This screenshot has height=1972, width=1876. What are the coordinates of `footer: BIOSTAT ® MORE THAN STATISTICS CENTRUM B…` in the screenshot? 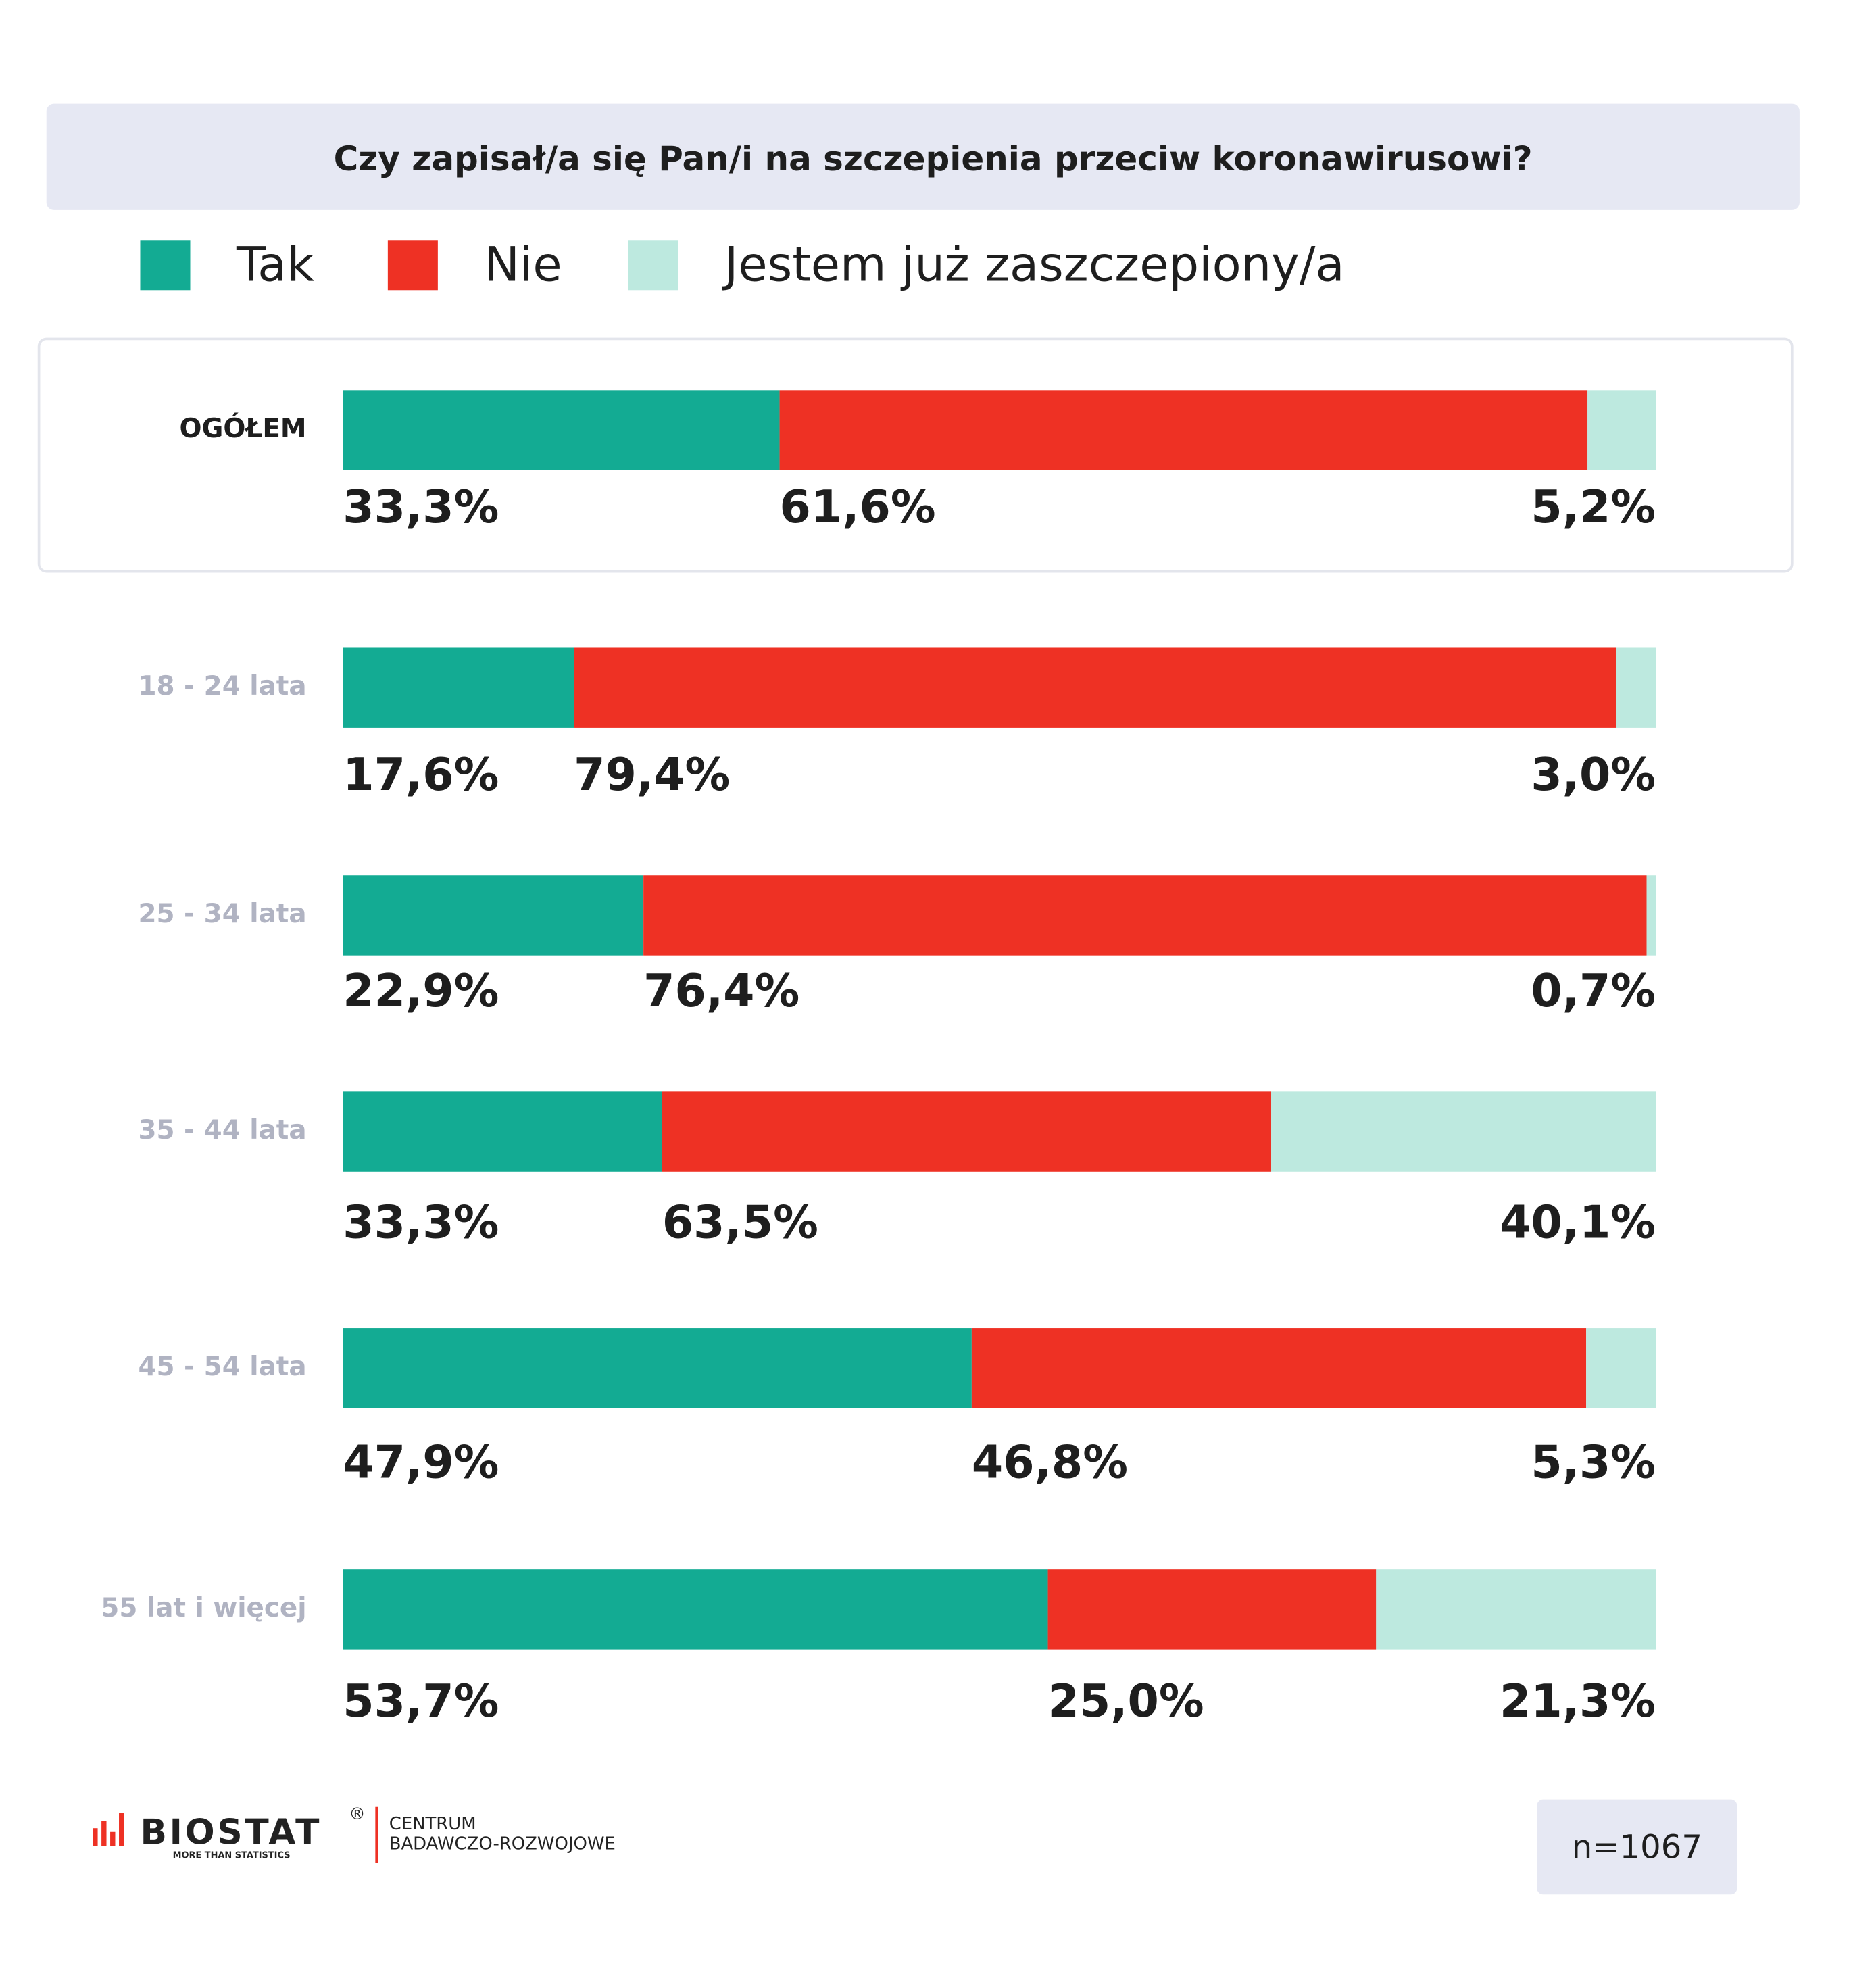 It's located at (915, 1847).